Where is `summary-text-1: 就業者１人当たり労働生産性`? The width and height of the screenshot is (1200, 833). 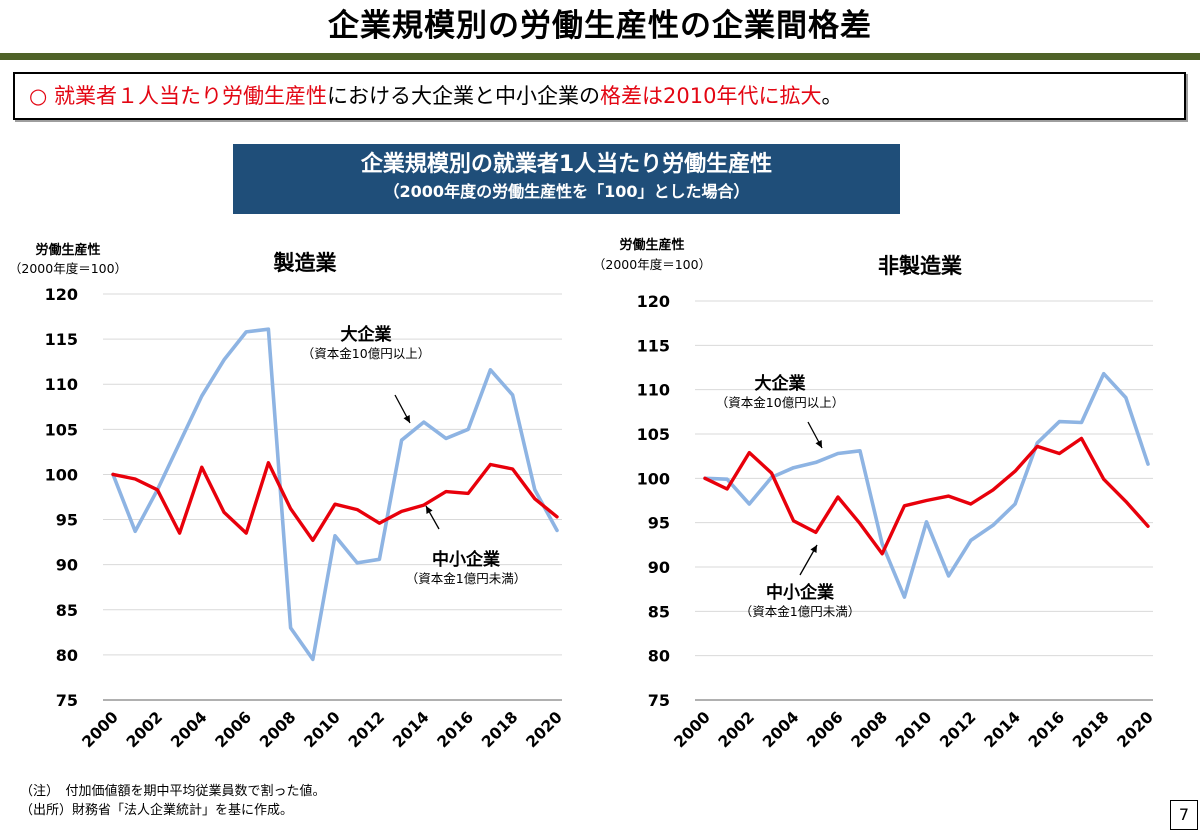 summary-text-1: 就業者１人当たり労働生産性 is located at coordinates (191, 96).